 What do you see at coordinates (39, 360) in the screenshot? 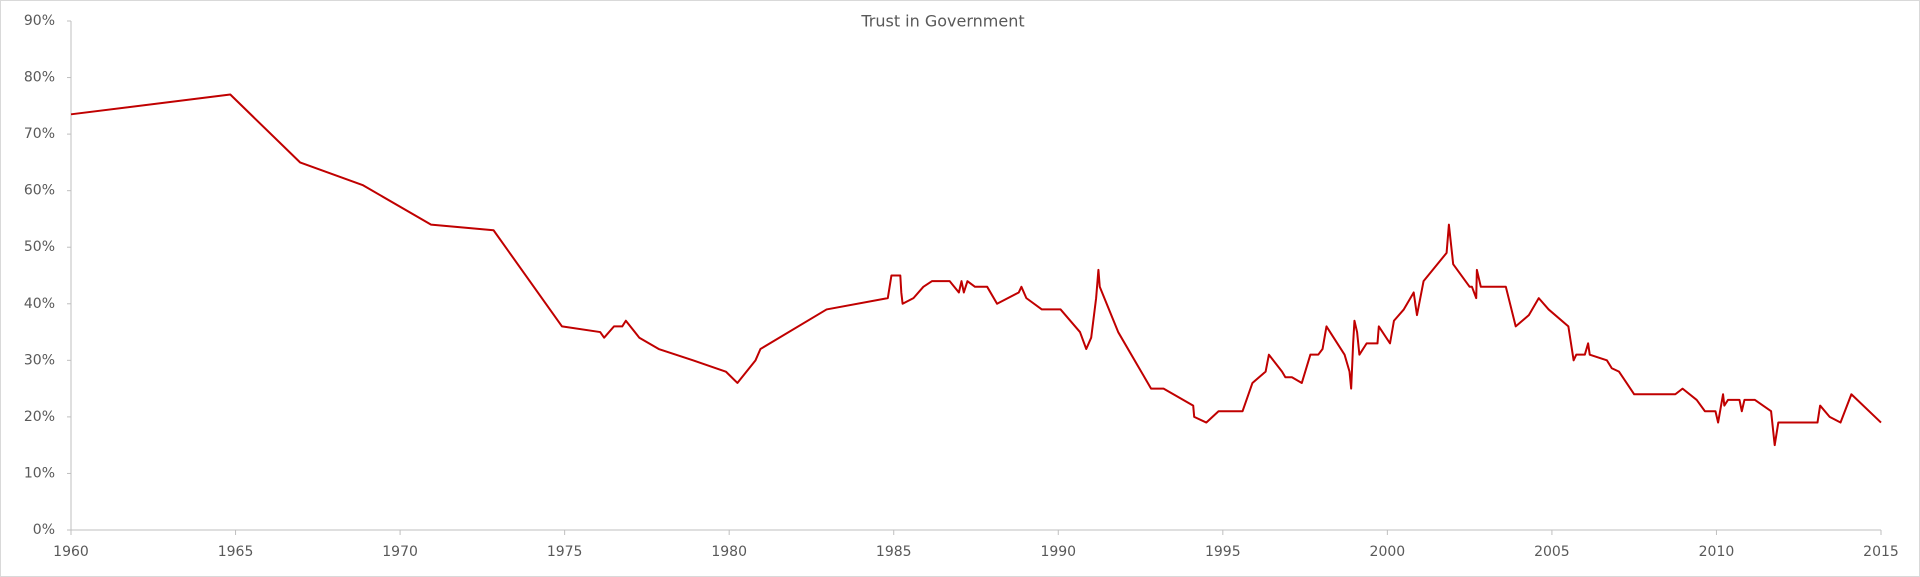
I see `y-tick-label: 30%` at bounding box center [39, 360].